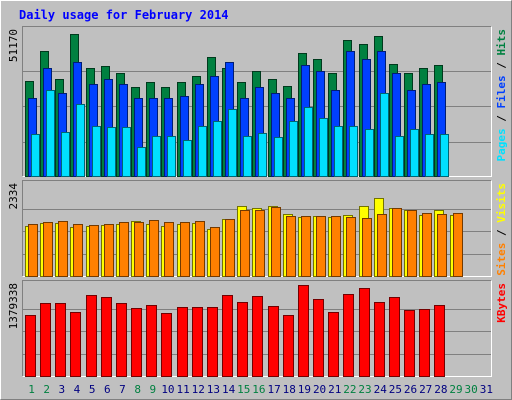  What do you see at coordinates (198, 389) in the screenshot?
I see `x-tick-label: 12` at bounding box center [198, 389].